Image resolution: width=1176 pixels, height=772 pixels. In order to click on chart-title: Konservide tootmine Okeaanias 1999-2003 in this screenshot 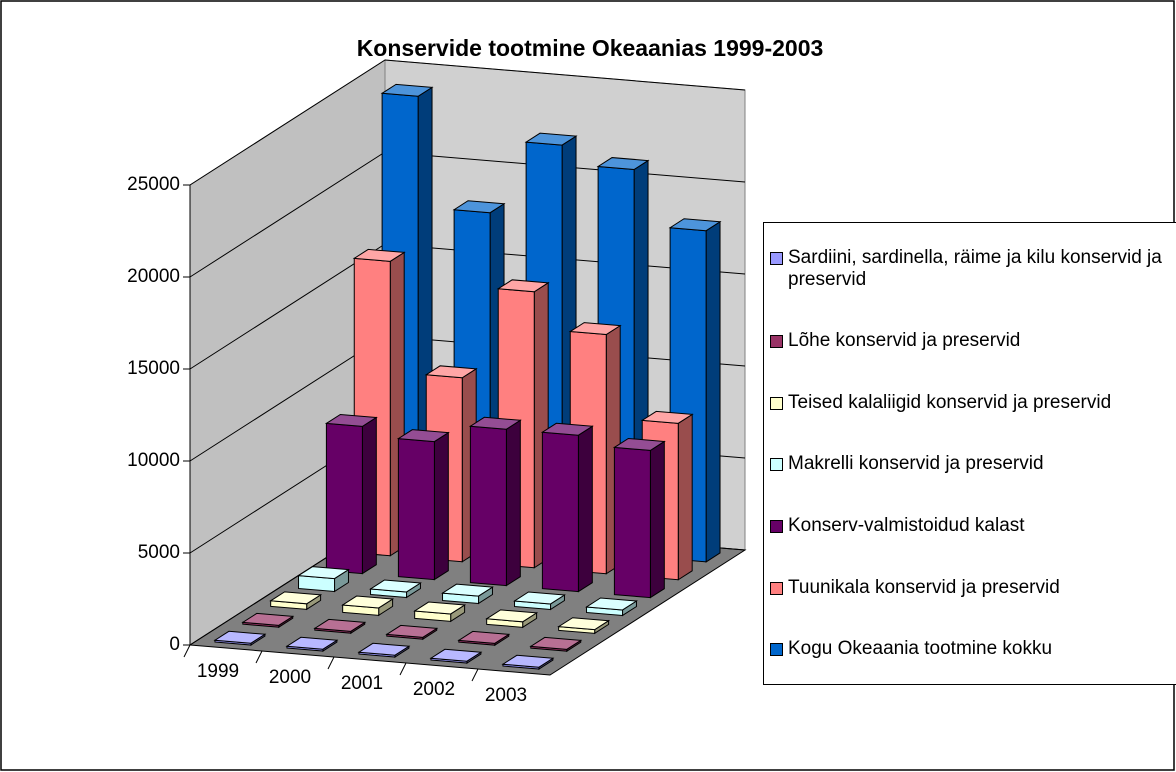, I will do `click(590, 48)`.